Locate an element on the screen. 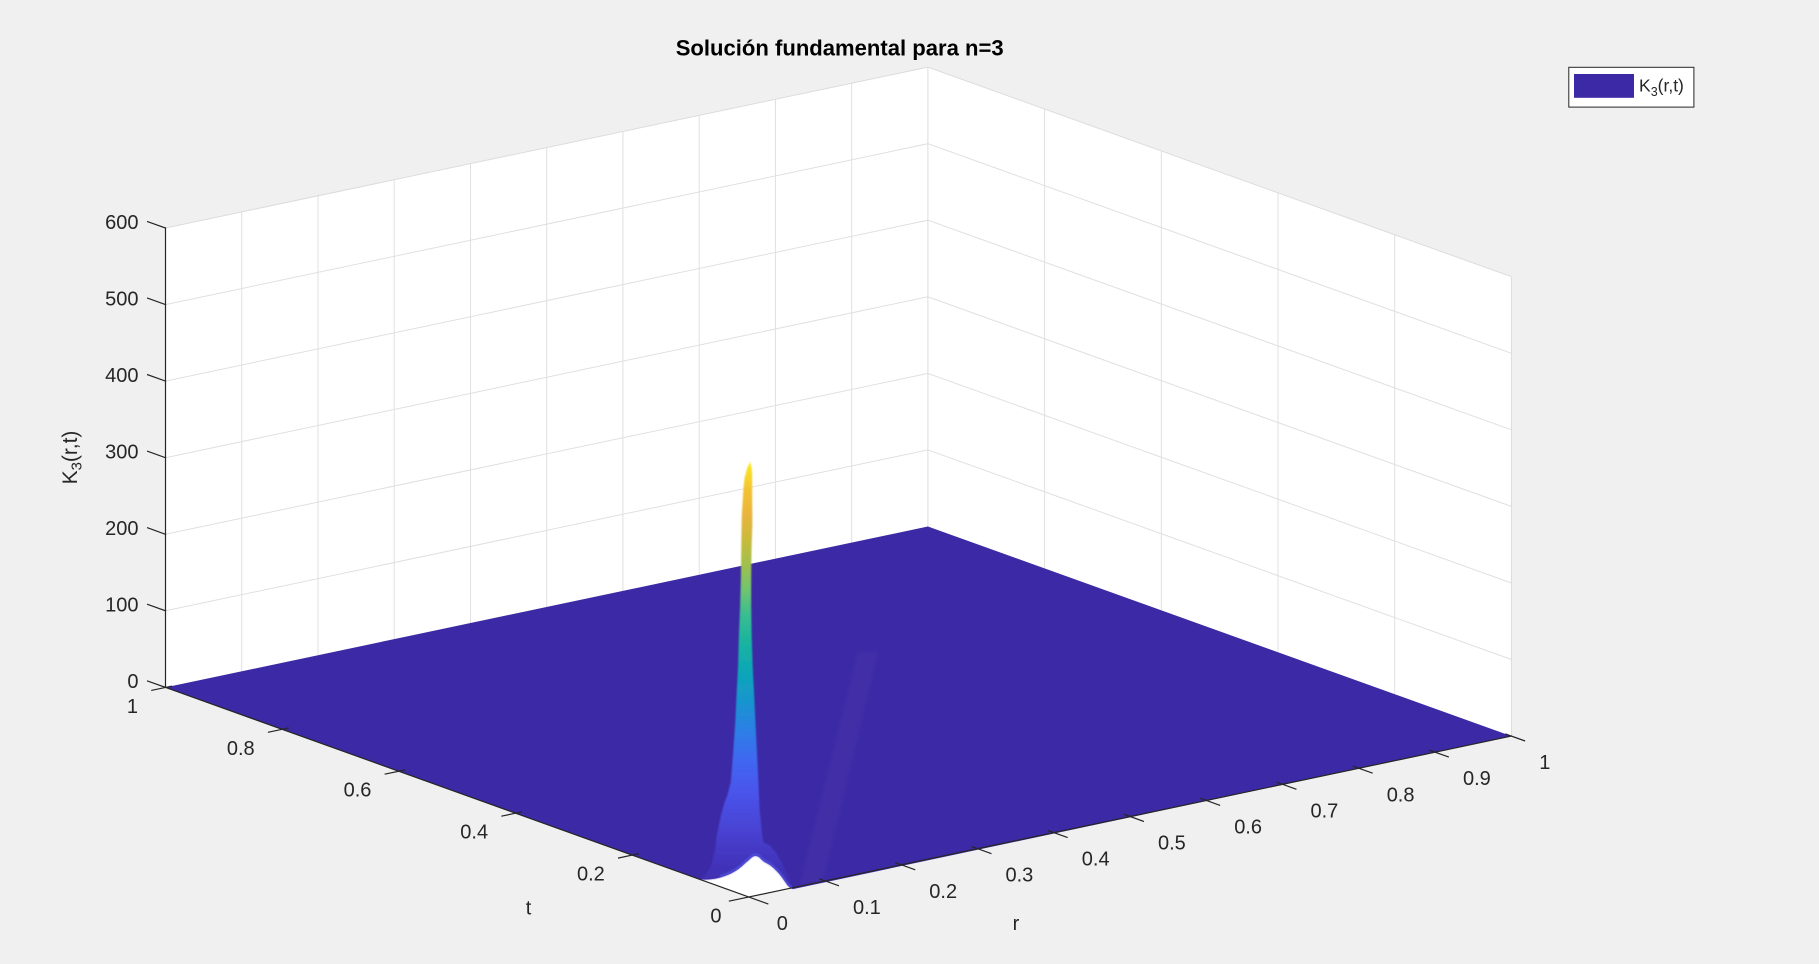 The height and width of the screenshot is (964, 1819). svg-text: 500 is located at coordinates (121, 299).